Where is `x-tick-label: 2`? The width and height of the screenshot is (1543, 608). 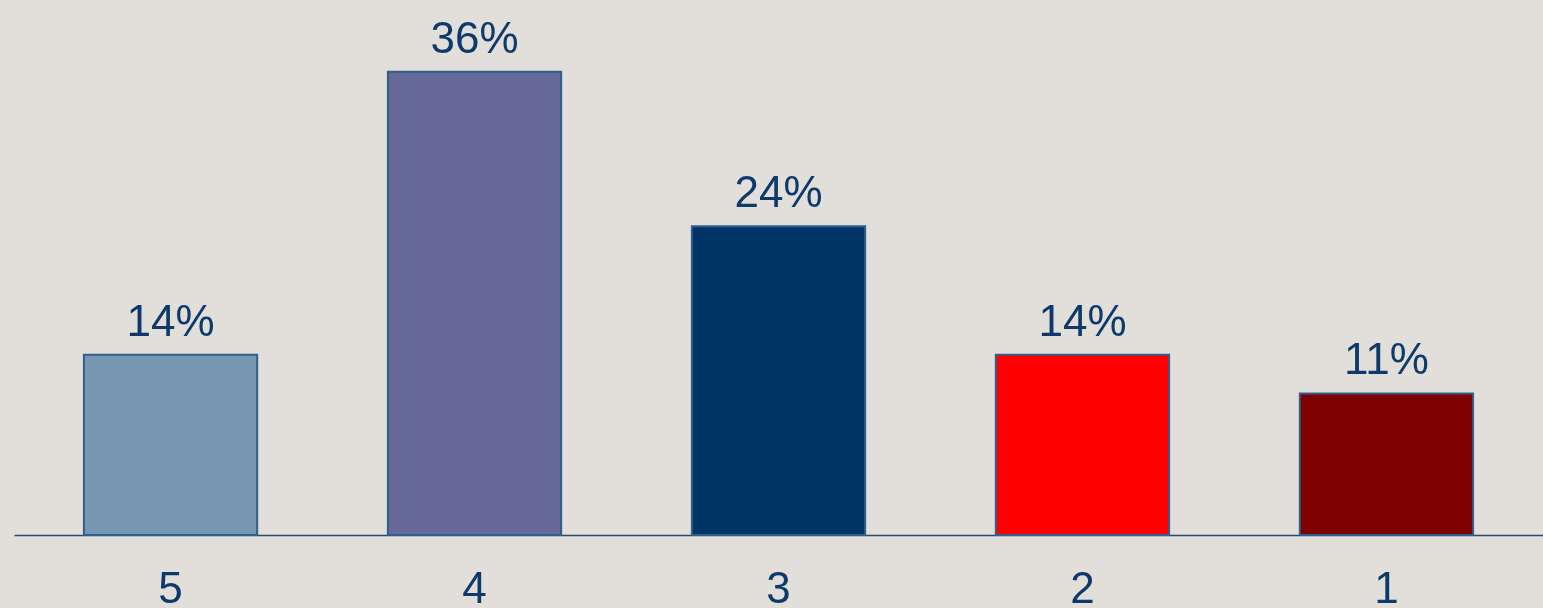
x-tick-label: 2 is located at coordinates (1082, 585).